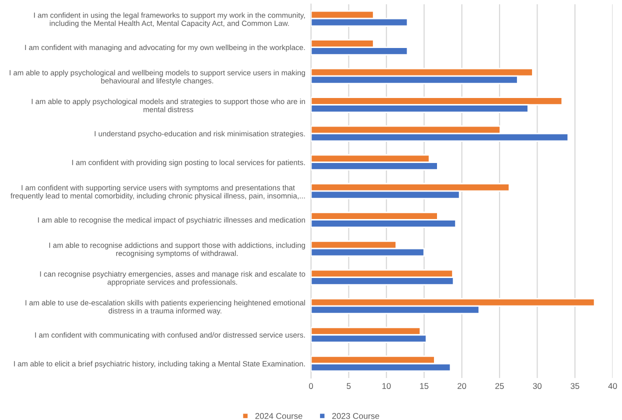  Describe the element at coordinates (424, 386) in the screenshot. I see `x-tick-label: 15` at that location.